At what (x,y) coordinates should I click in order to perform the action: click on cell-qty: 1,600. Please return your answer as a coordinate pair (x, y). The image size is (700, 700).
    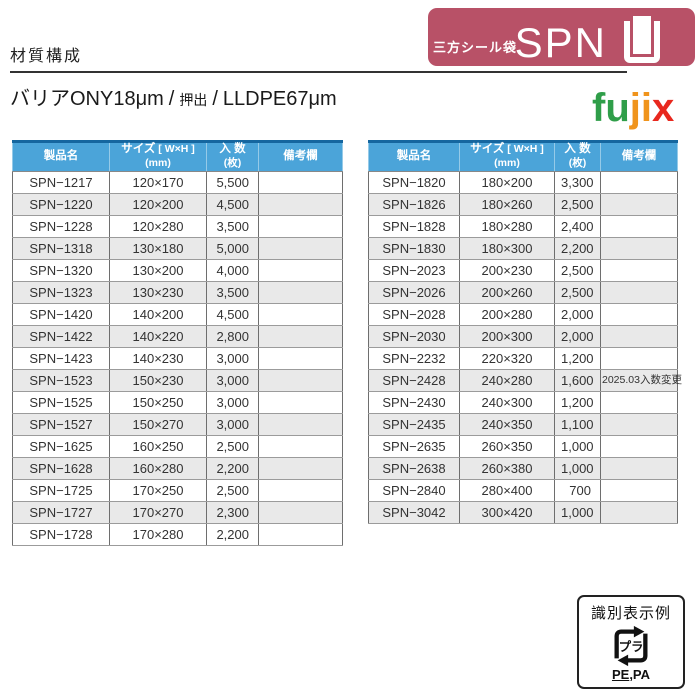
    Looking at the image, I should click on (577, 380).